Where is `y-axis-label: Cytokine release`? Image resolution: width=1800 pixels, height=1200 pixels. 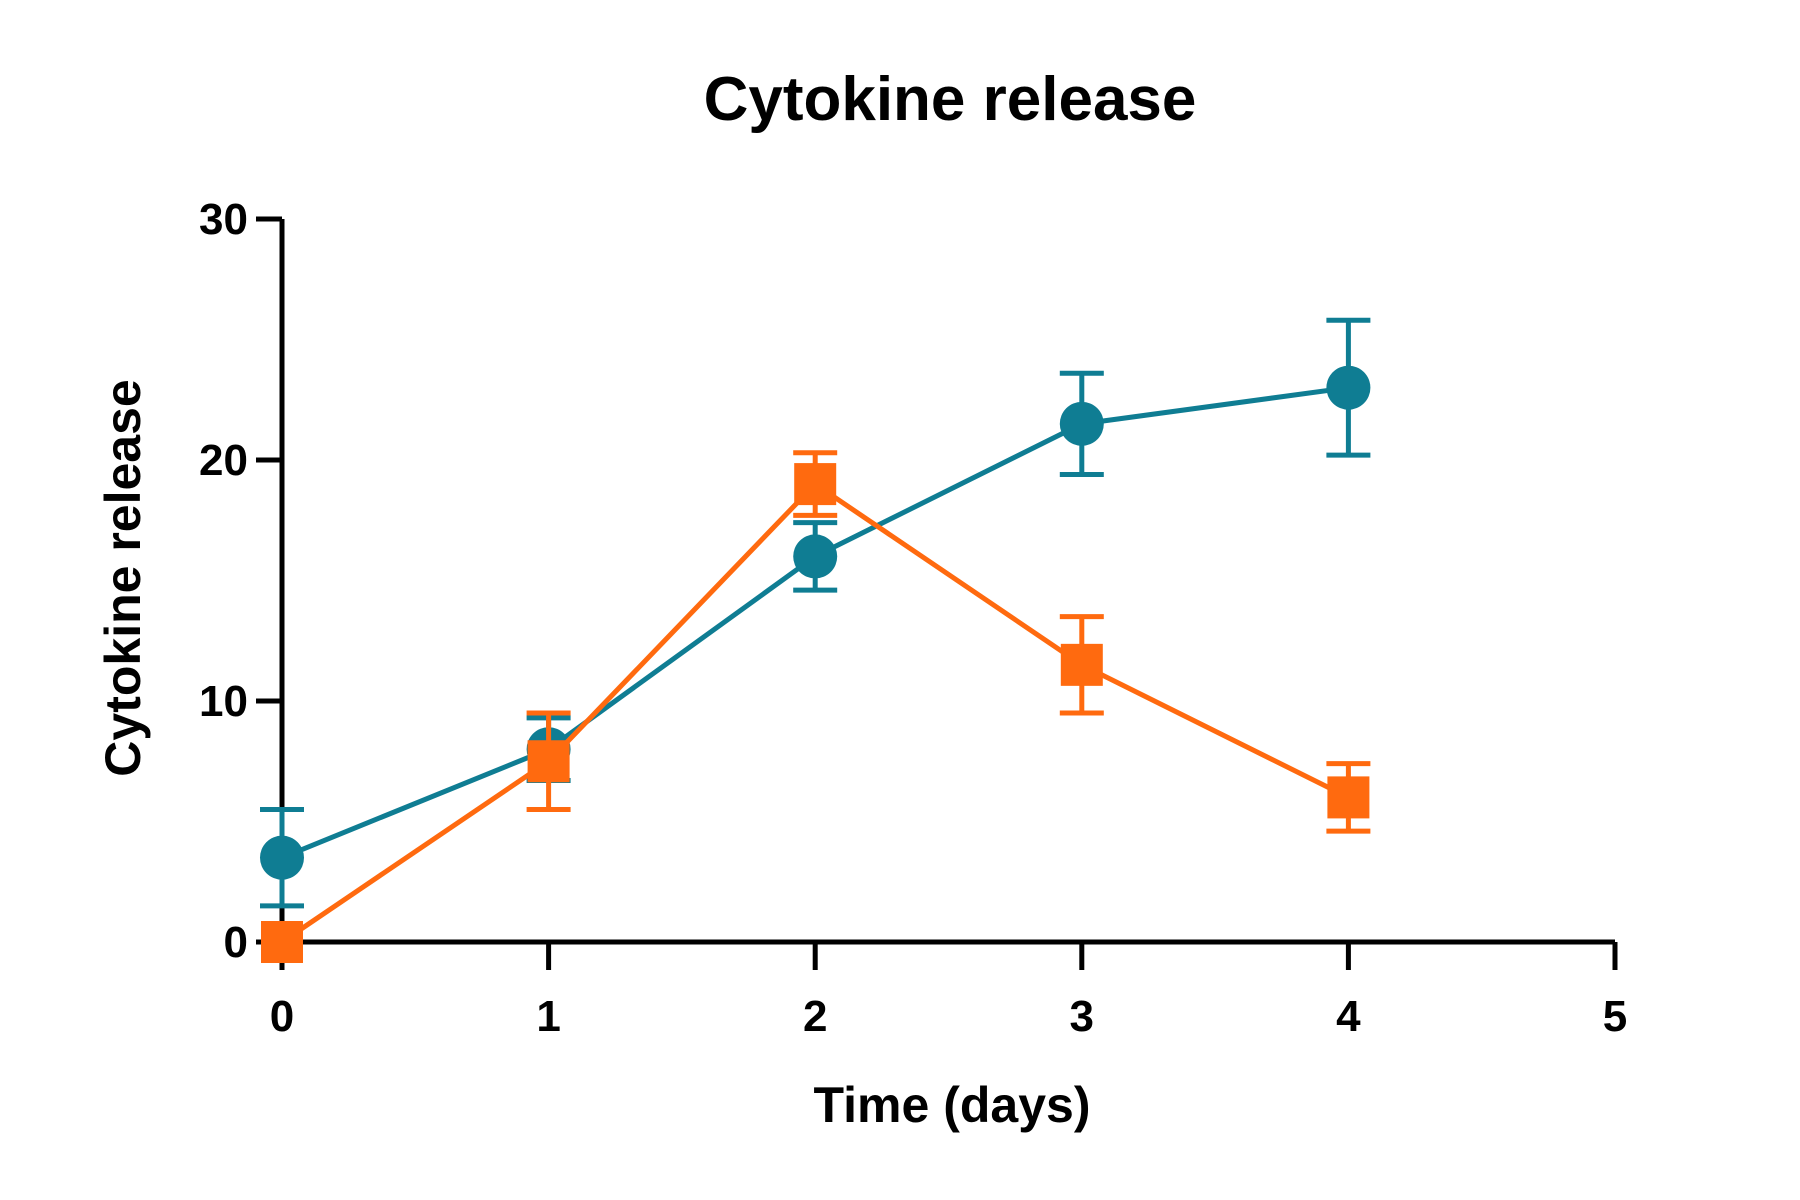 y-axis-label: Cytokine release is located at coordinates (123, 577).